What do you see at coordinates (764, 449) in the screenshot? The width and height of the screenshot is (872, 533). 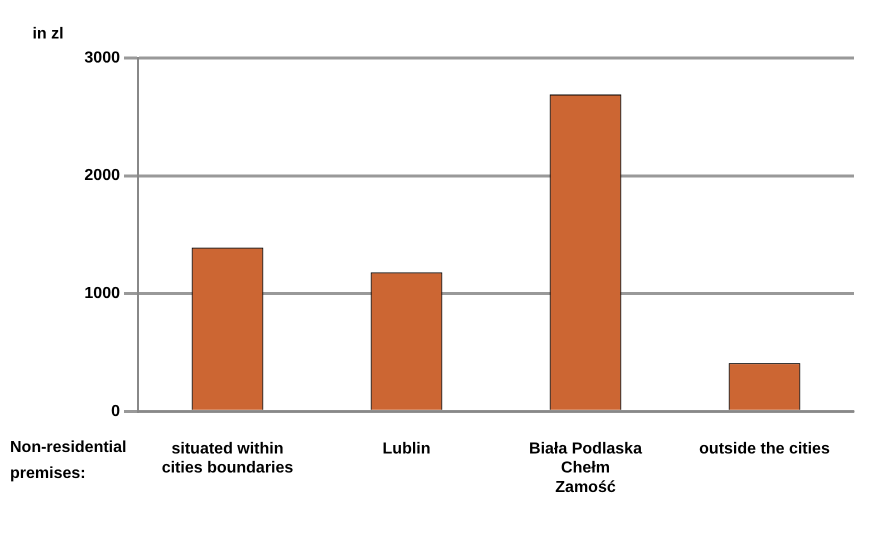 I see `x-tick-label: outside the cities` at bounding box center [764, 449].